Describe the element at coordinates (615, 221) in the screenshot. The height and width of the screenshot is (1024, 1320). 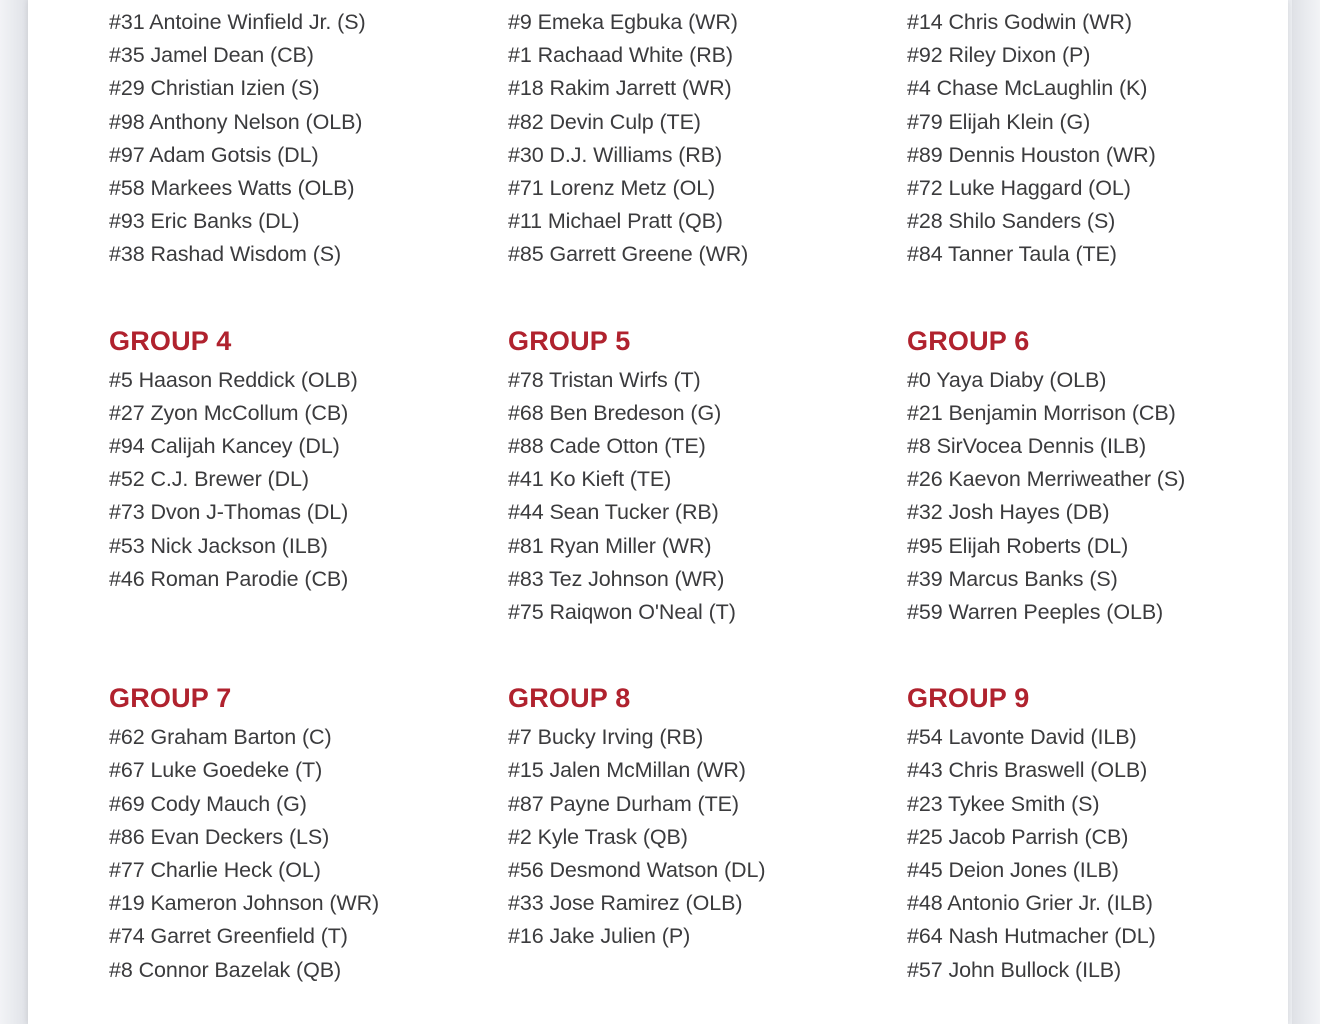
I see `player-list-item: #11 Michael Pratt (QB)` at that location.